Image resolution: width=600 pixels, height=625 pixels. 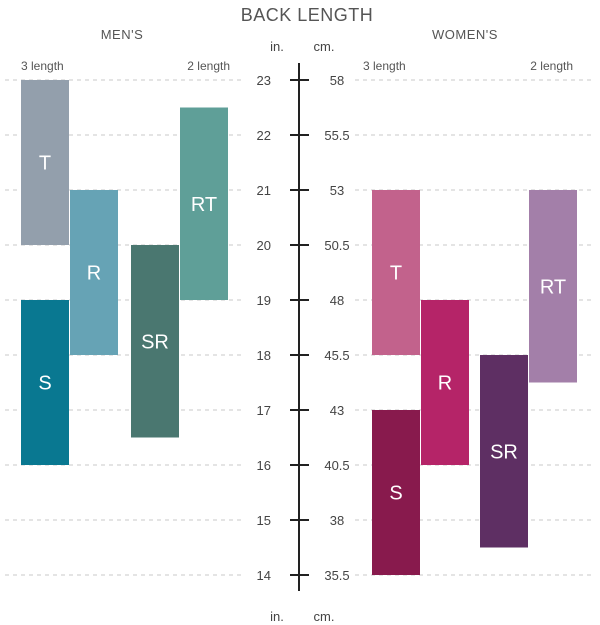 What do you see at coordinates (337, 80) in the screenshot?
I see `cm-tick-label: 58` at bounding box center [337, 80].